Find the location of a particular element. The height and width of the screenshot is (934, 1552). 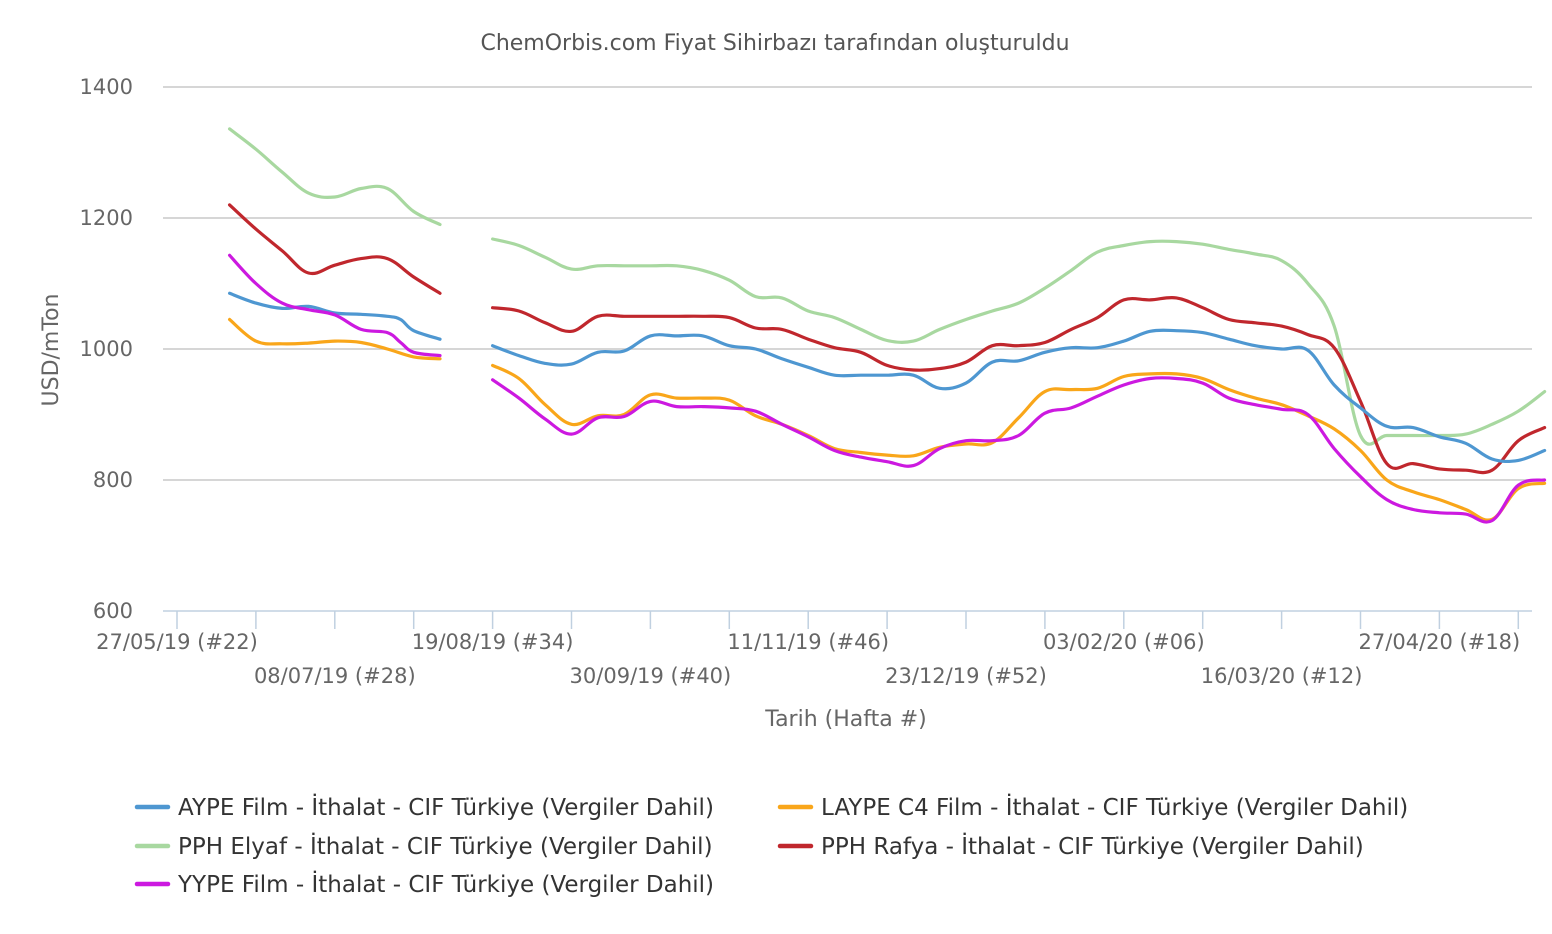

x-tick-label: 16/03/20 (#12) is located at coordinates (1282, 676).